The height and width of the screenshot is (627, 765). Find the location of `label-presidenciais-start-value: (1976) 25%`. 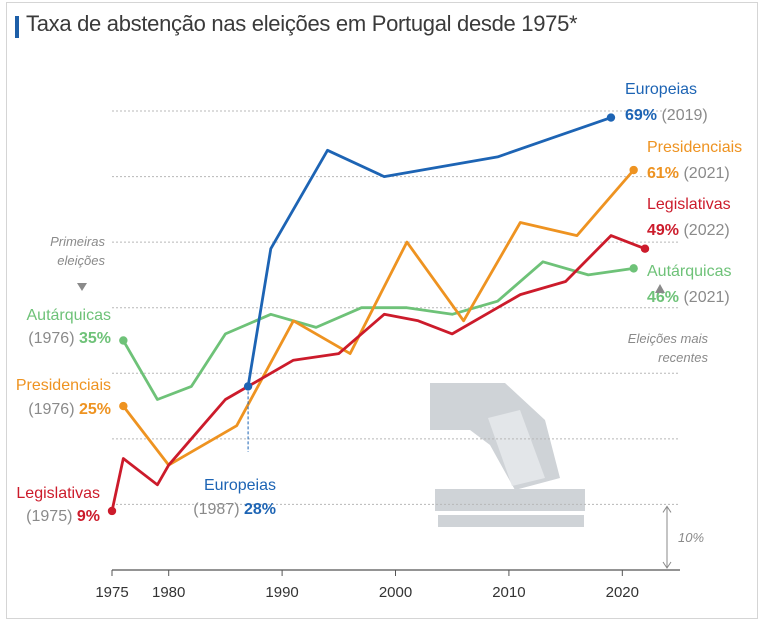

label-presidenciais-start-value: (1976) 25% is located at coordinates (69, 409).